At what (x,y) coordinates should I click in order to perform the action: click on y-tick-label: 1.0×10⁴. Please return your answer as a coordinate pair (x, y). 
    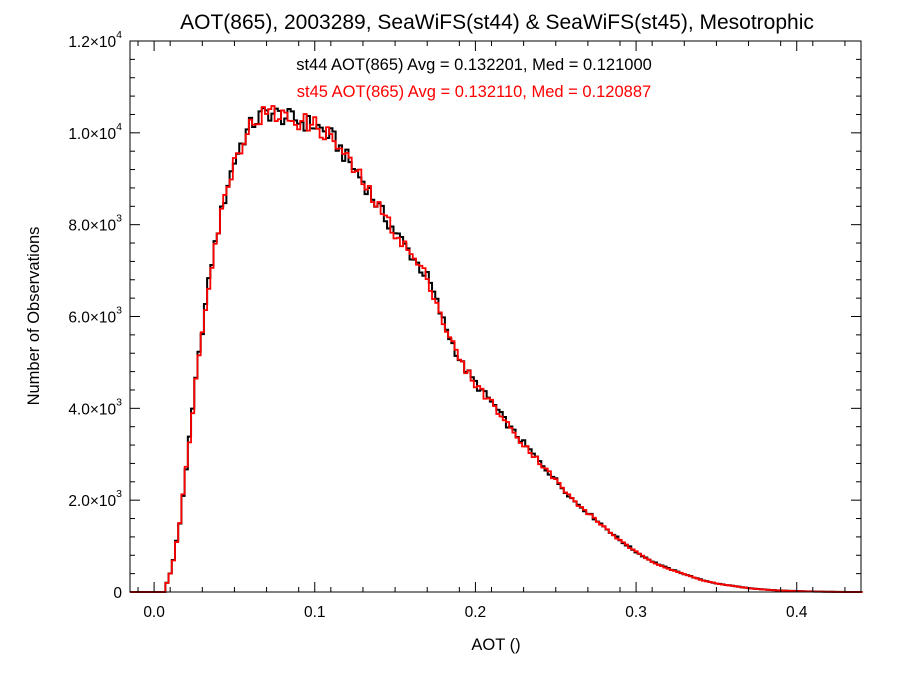
    Looking at the image, I should click on (95, 132).